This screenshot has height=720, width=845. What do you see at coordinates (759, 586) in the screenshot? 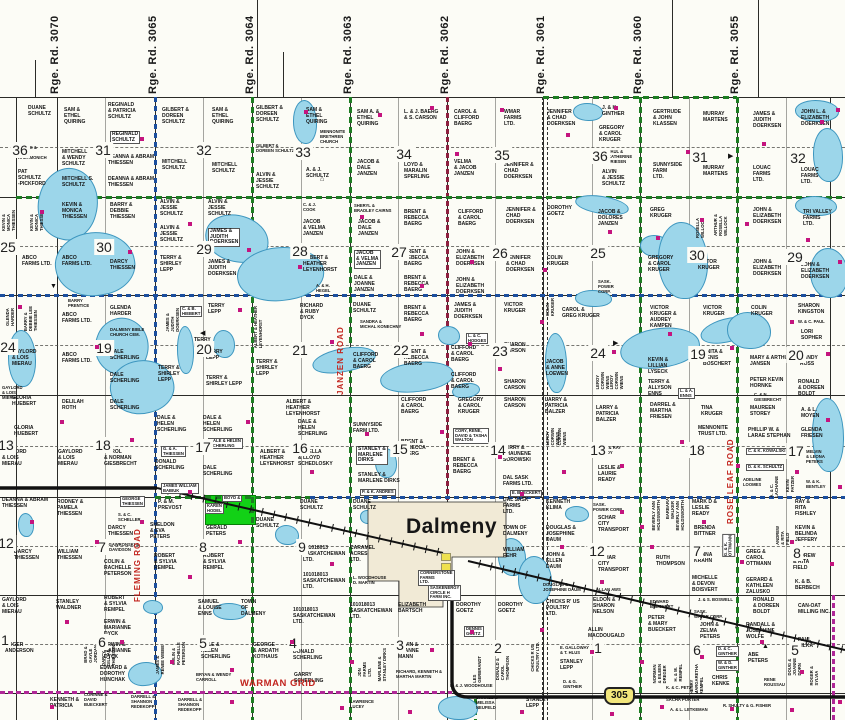
I see `parcel-owner-label: GERARD & KATHLEEN ZALUSKO` at bounding box center [759, 586].